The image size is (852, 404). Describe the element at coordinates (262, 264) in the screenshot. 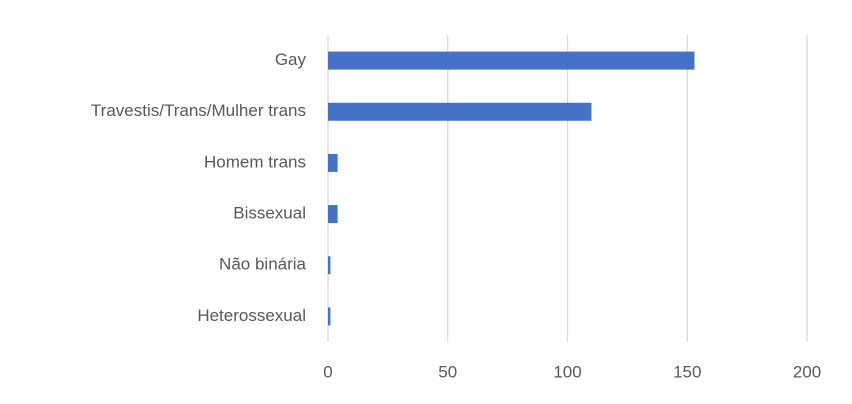

I see `y-tick-label: Não binária` at that location.